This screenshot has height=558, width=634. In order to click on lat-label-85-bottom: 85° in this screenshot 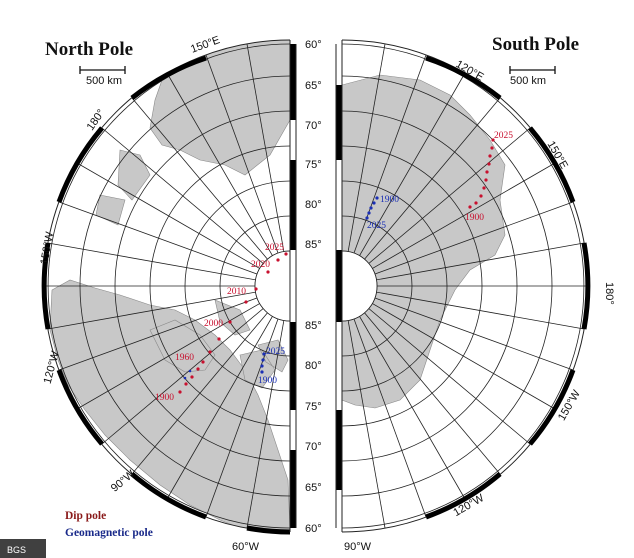, I will do `click(313, 326)`.